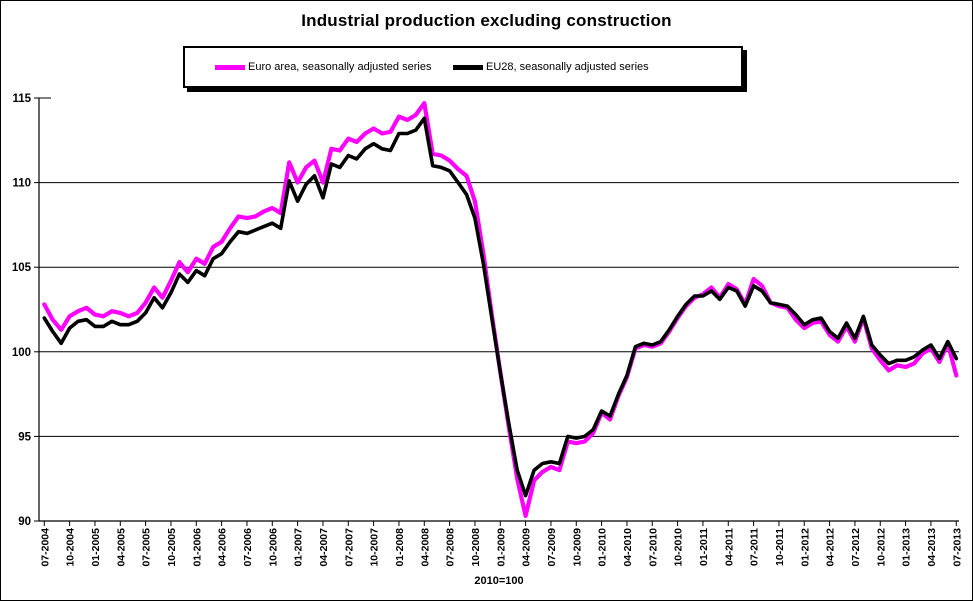  Describe the element at coordinates (340, 67) in the screenshot. I see `legend-label-euro-area: Euro area, seasonally adjusted series` at that location.